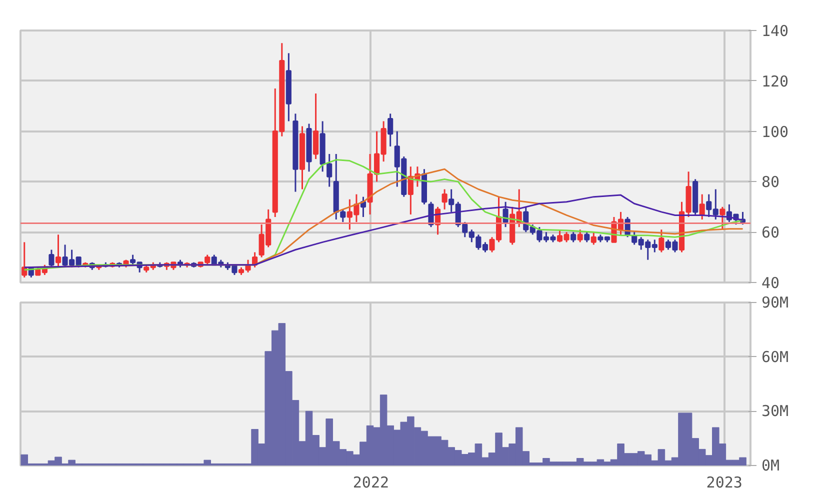  I want to click on y-tick-label: 120, so click(775, 81).